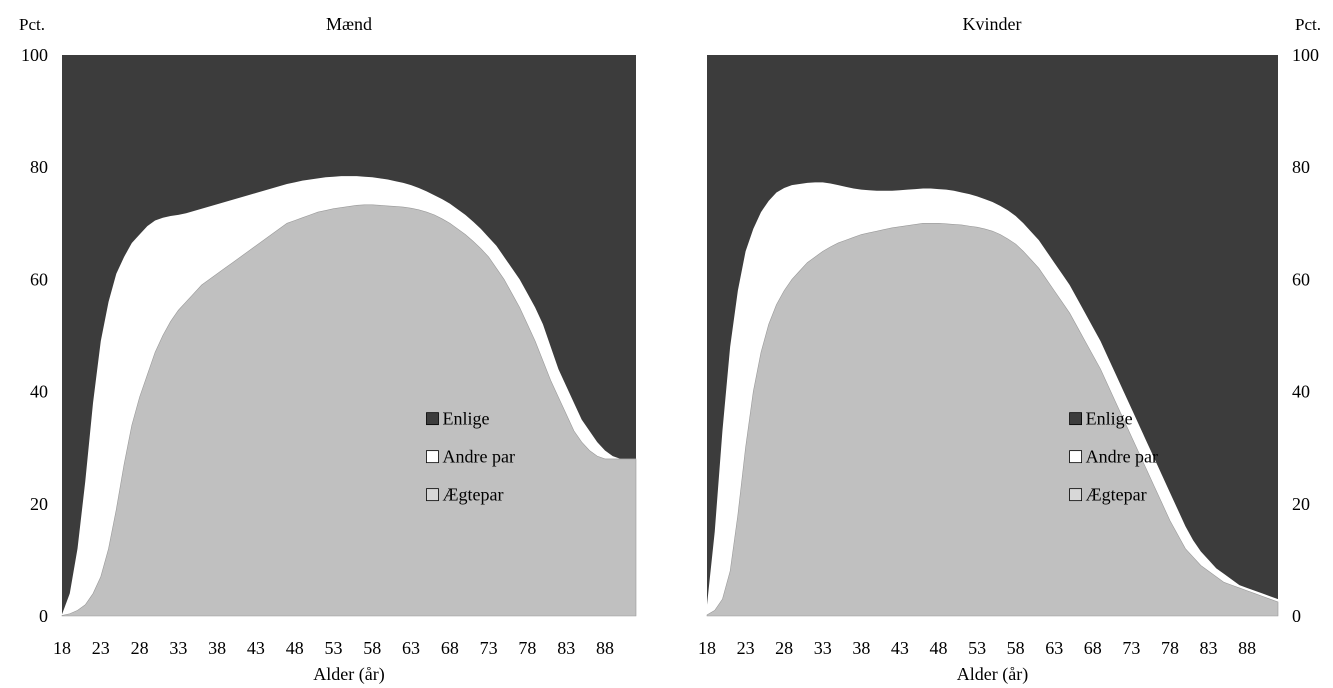  Describe the element at coordinates (992, 24) in the screenshot. I see `panel-title: Kvinder` at that location.